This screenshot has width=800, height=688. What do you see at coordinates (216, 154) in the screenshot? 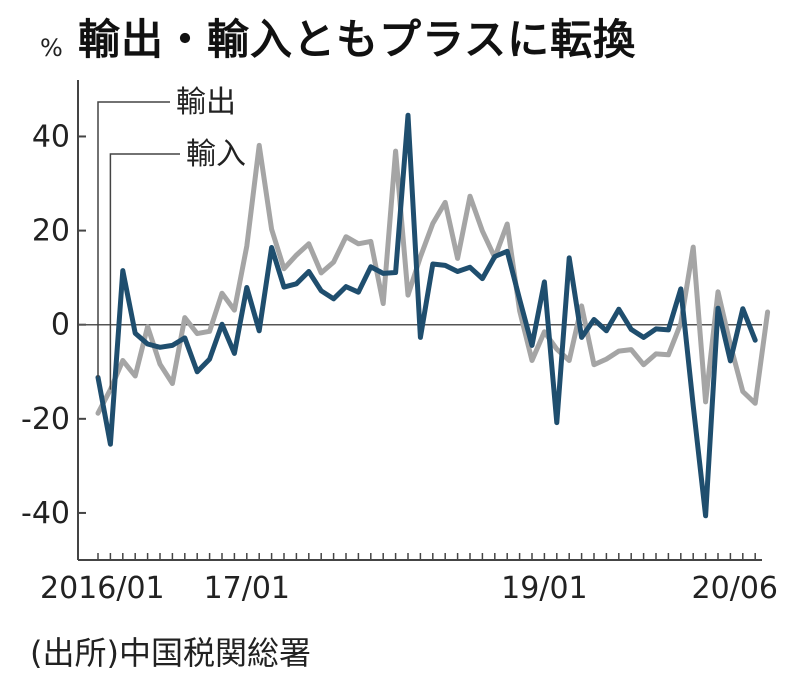
I see `legend-label: 輸入` at bounding box center [216, 154].